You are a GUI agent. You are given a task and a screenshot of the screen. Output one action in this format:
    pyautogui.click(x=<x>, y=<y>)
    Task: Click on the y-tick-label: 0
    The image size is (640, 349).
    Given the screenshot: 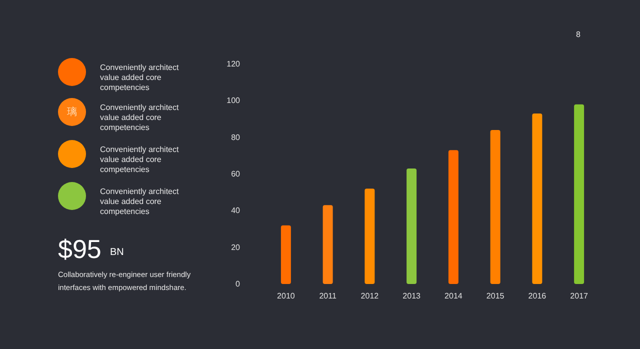 What is the action you would take?
    pyautogui.click(x=238, y=284)
    